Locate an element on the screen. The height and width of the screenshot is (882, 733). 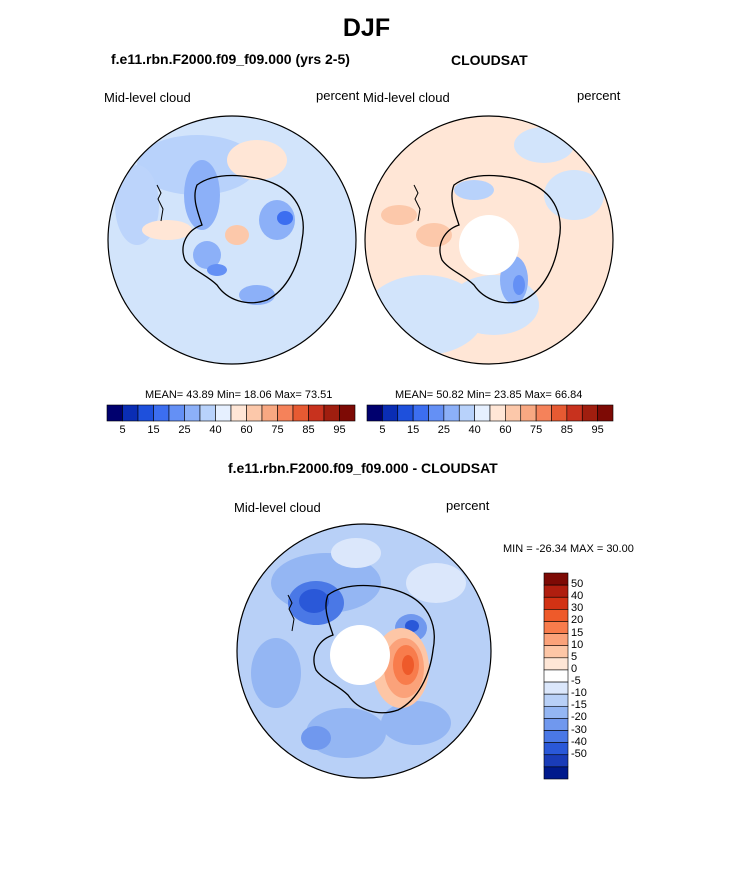
panel-2-variable-label: Mid-level cloud is located at coordinates (406, 97).